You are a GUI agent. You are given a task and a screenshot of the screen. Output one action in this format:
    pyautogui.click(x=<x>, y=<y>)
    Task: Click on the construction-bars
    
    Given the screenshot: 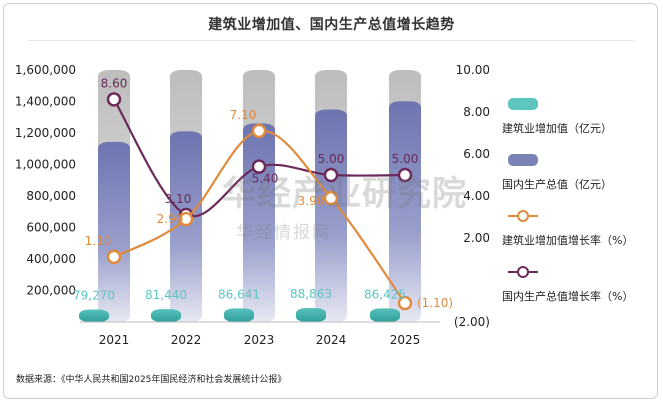 What is the action you would take?
    pyautogui.click(x=239, y=315)
    